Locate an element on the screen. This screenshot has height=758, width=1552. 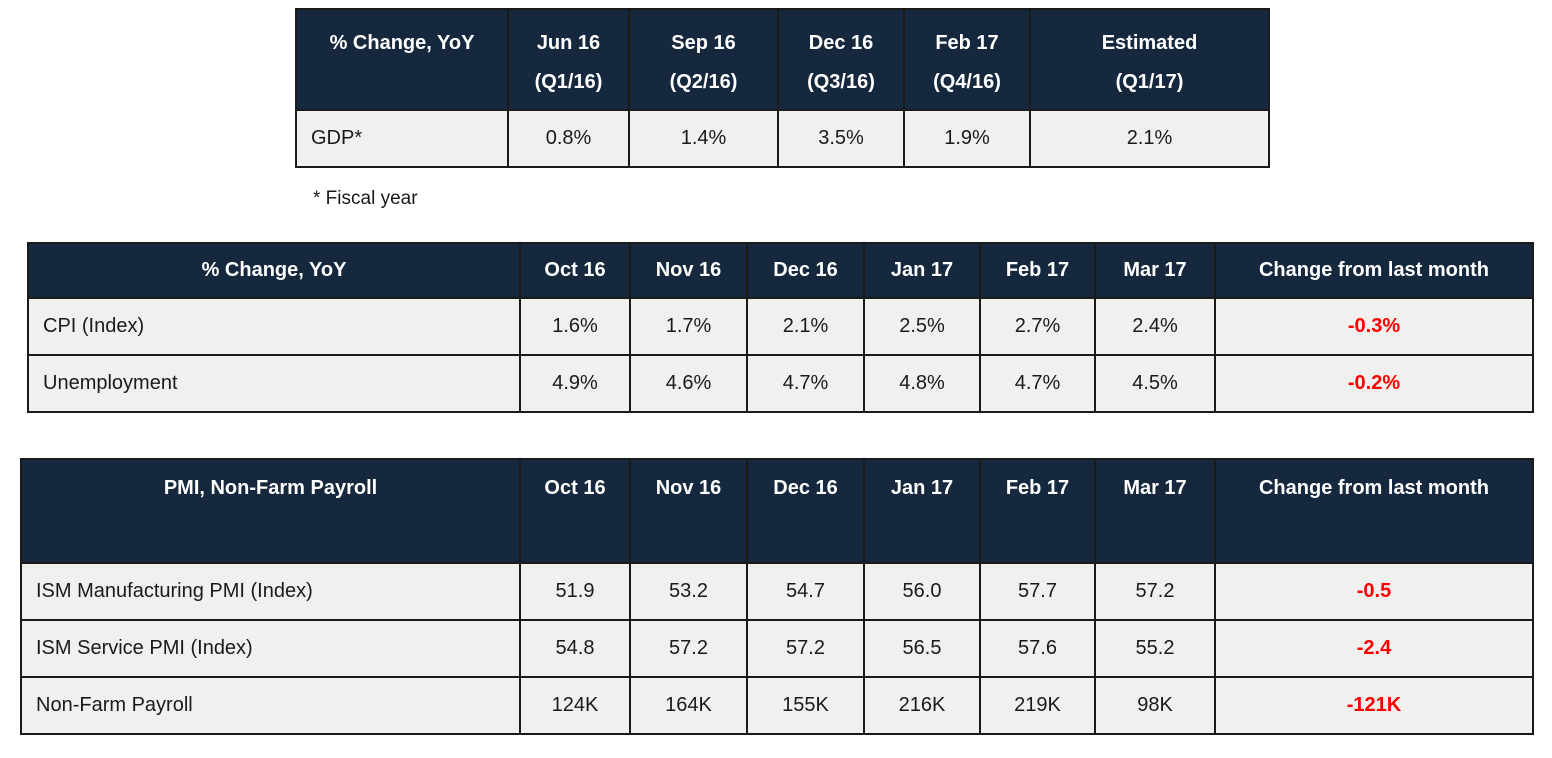
gdp-header-title-text: % Change, YoY is located at coordinates (402, 43).